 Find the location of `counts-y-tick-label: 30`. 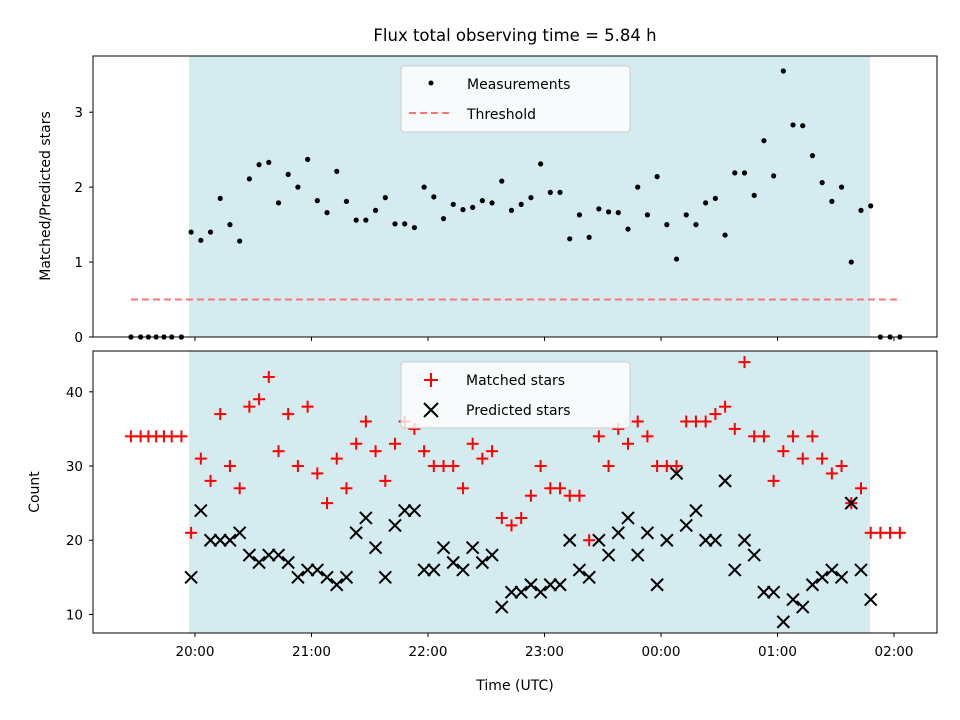

counts-y-tick-label: 30 is located at coordinates (74, 467).